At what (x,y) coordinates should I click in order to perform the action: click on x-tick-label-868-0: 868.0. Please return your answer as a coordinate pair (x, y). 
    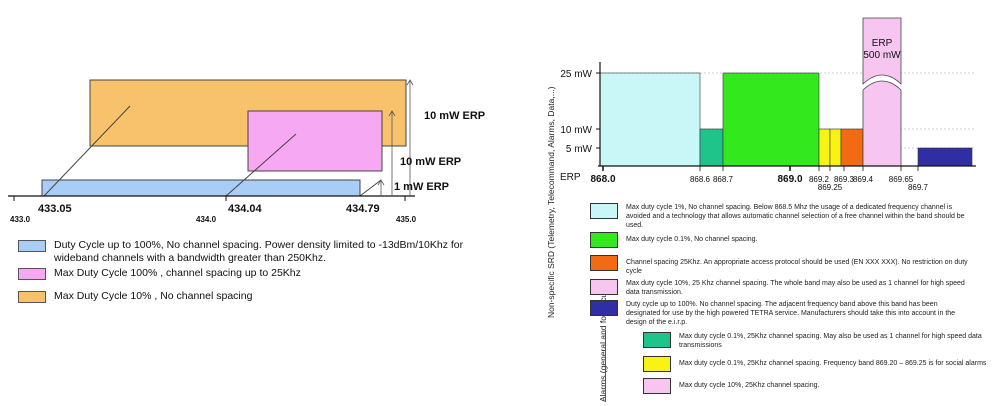
    Looking at the image, I should click on (602, 179).